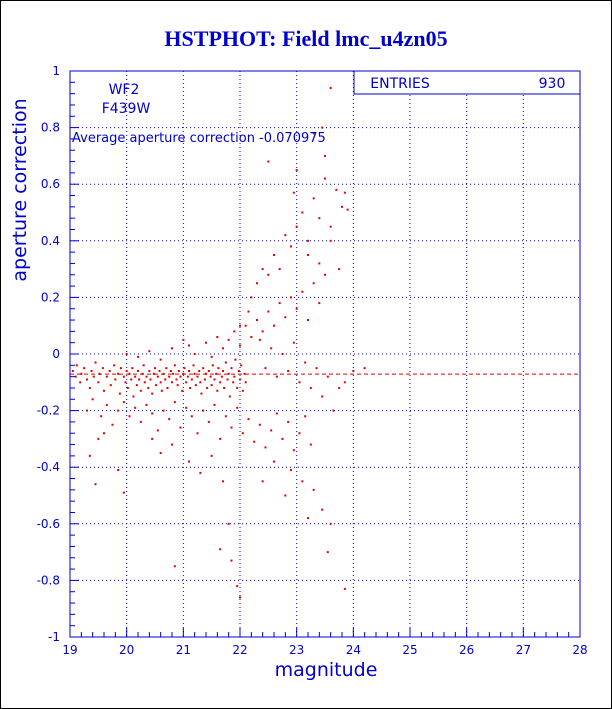 This screenshot has height=709, width=612. What do you see at coordinates (239, 650) in the screenshot?
I see `x-tick-label: 22` at bounding box center [239, 650].